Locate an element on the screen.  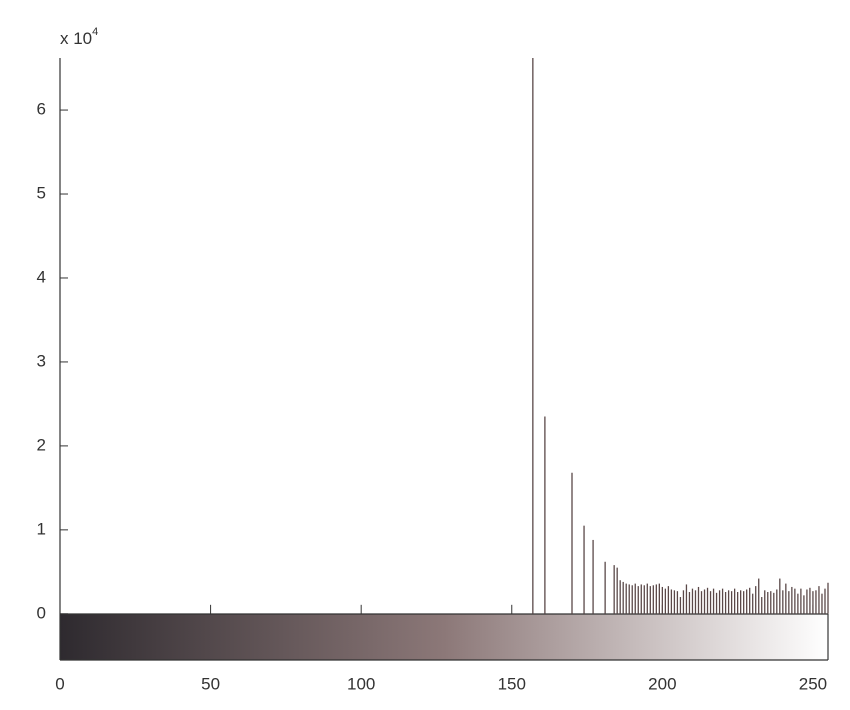
y-tick-label: 0 is located at coordinates (41, 612).